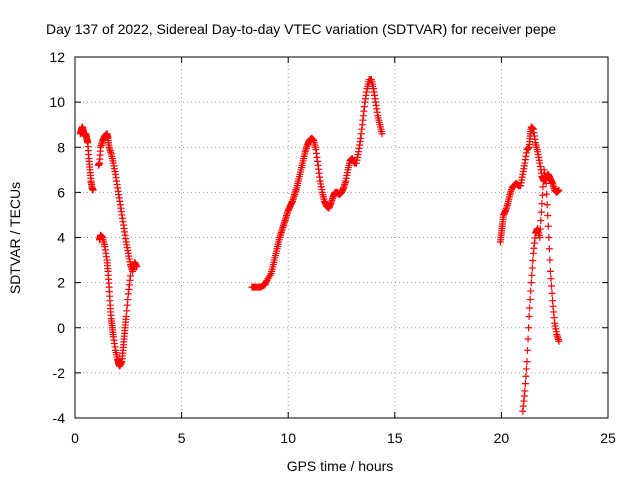  I want to click on y-tick-label: -4, so click(59, 418).